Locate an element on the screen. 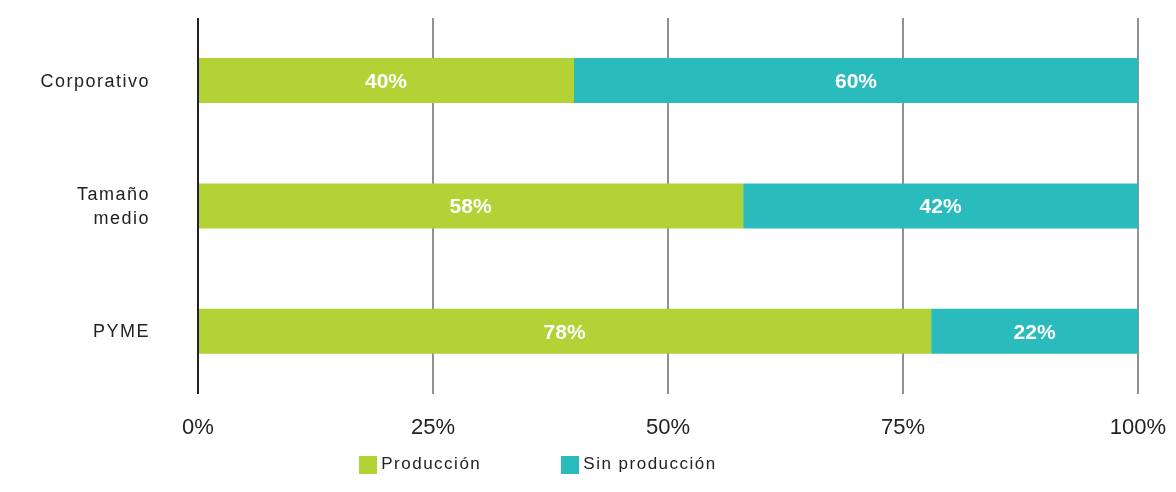  y-tick-label: Tamaño medio is located at coordinates (113, 206).